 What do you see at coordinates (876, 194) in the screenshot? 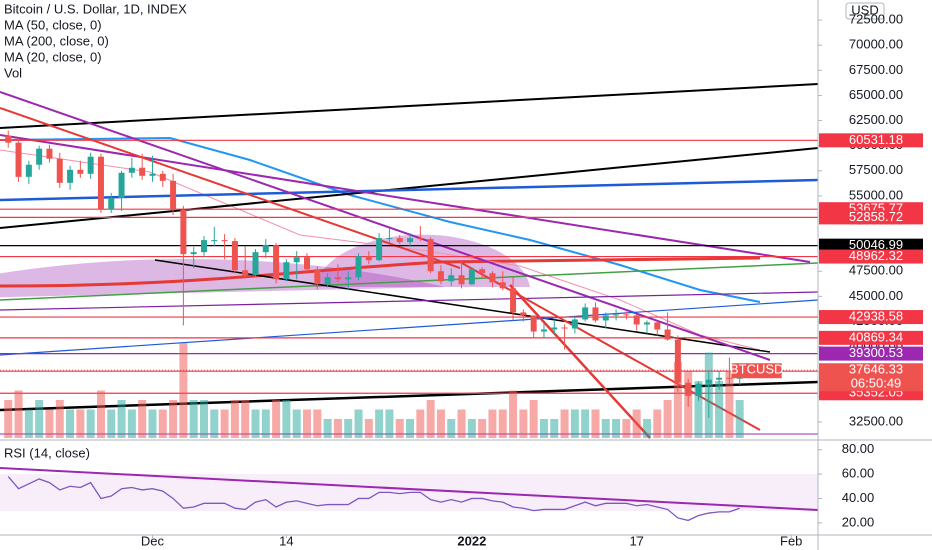
I see `y-tick-label: 55000.00` at bounding box center [876, 194].